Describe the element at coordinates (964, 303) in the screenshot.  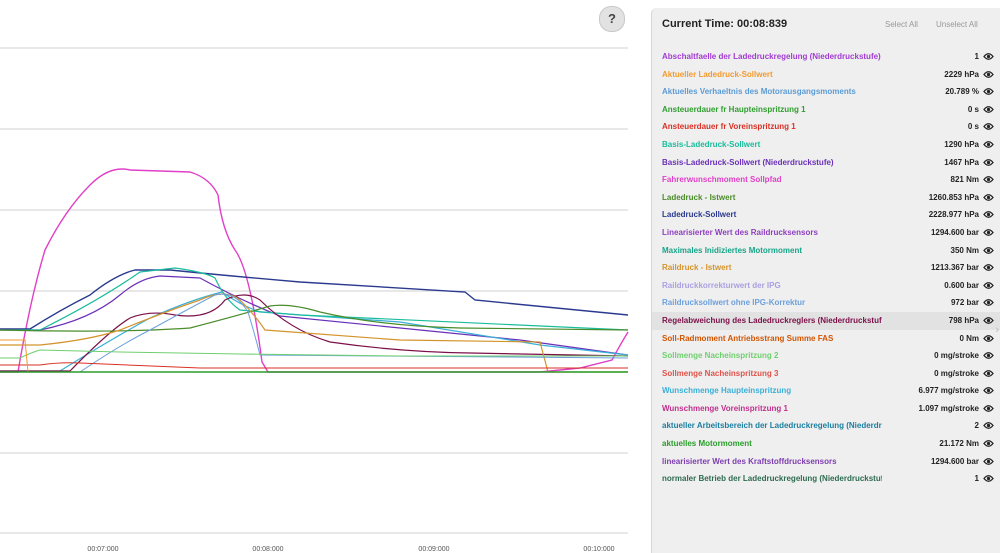
I see `signal-value: 972 bar` at that location.